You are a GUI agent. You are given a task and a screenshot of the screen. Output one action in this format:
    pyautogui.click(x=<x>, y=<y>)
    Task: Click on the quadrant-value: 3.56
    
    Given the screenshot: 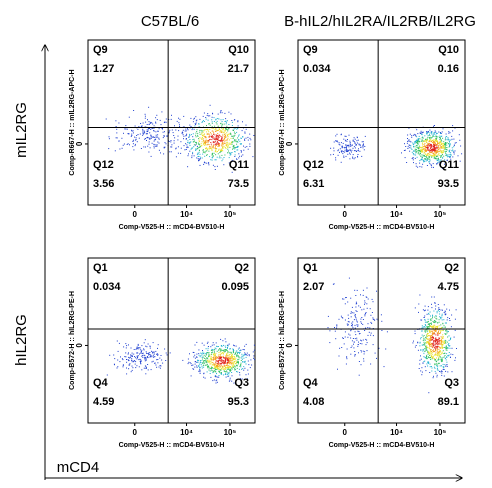 What is the action you would take?
    pyautogui.click(x=103, y=184)
    